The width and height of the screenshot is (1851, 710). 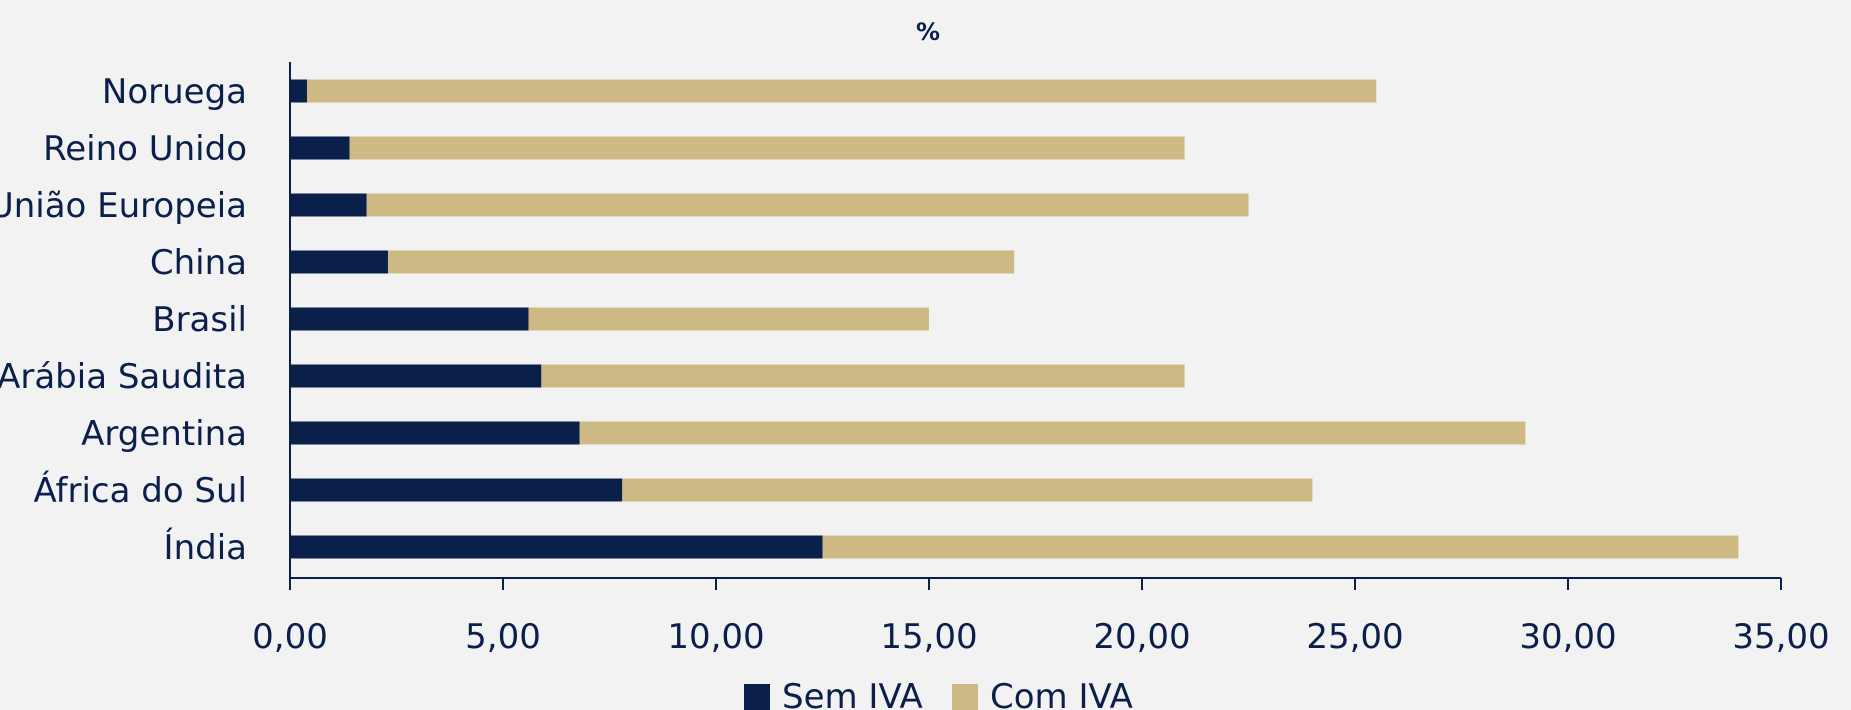 What do you see at coordinates (928, 637) in the screenshot?
I see `x-tick-label: 15,00` at bounding box center [928, 637].